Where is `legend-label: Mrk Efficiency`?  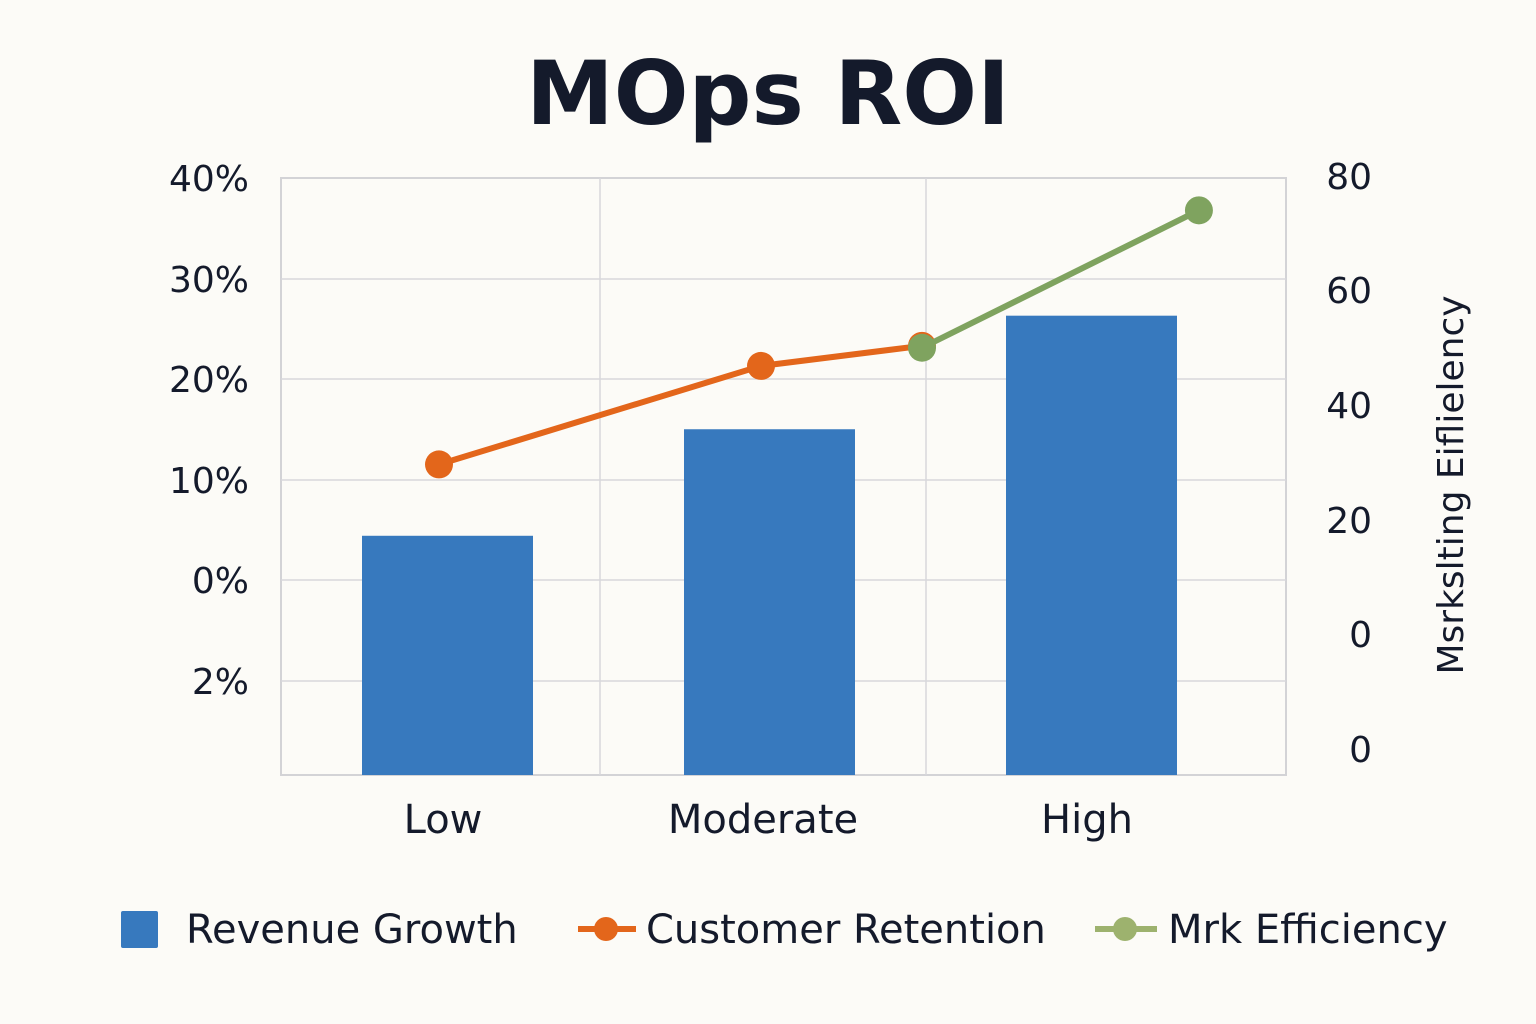
legend-label: Mrk Efficiency is located at coordinates (1308, 930).